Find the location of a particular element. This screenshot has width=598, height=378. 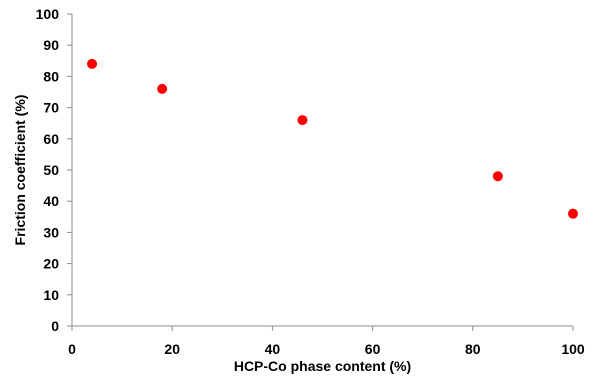

y-tick-label: 10 is located at coordinates (51, 295).